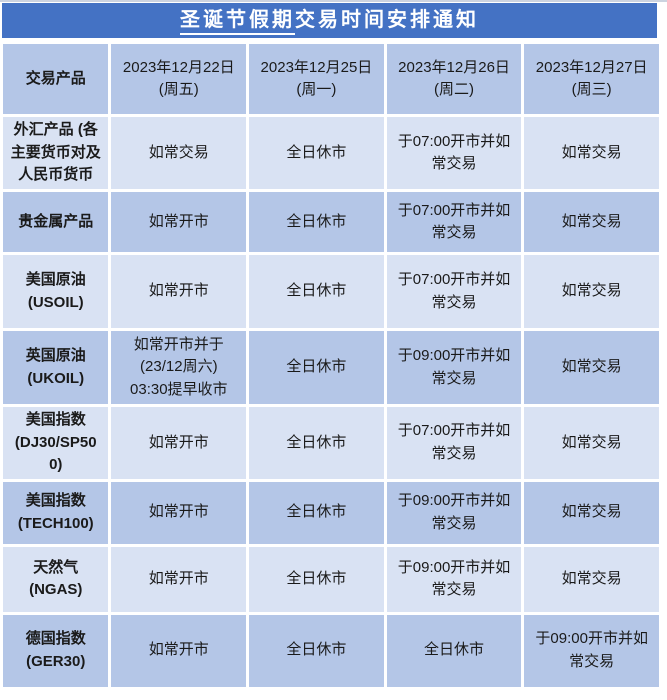  What do you see at coordinates (56, 153) in the screenshot?
I see `product-name-cell: 外汇产品 (各 主要货币对及 人民币货币` at bounding box center [56, 153].